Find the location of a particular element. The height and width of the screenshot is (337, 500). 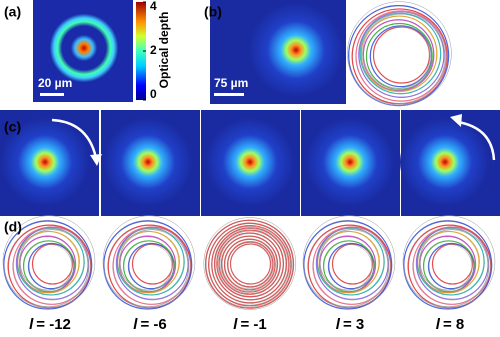

l-label: l = -6 is located at coordinates (149, 324).